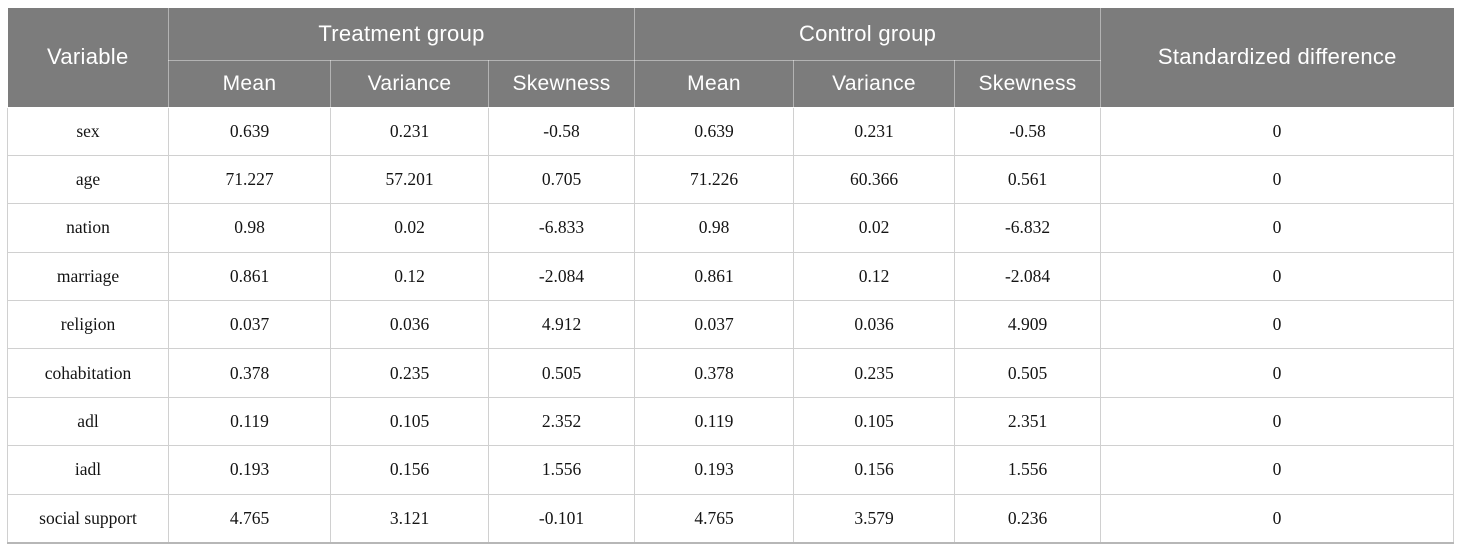 The image size is (1460, 554). Describe the element at coordinates (88, 179) in the screenshot. I see `variable-cell: age` at that location.